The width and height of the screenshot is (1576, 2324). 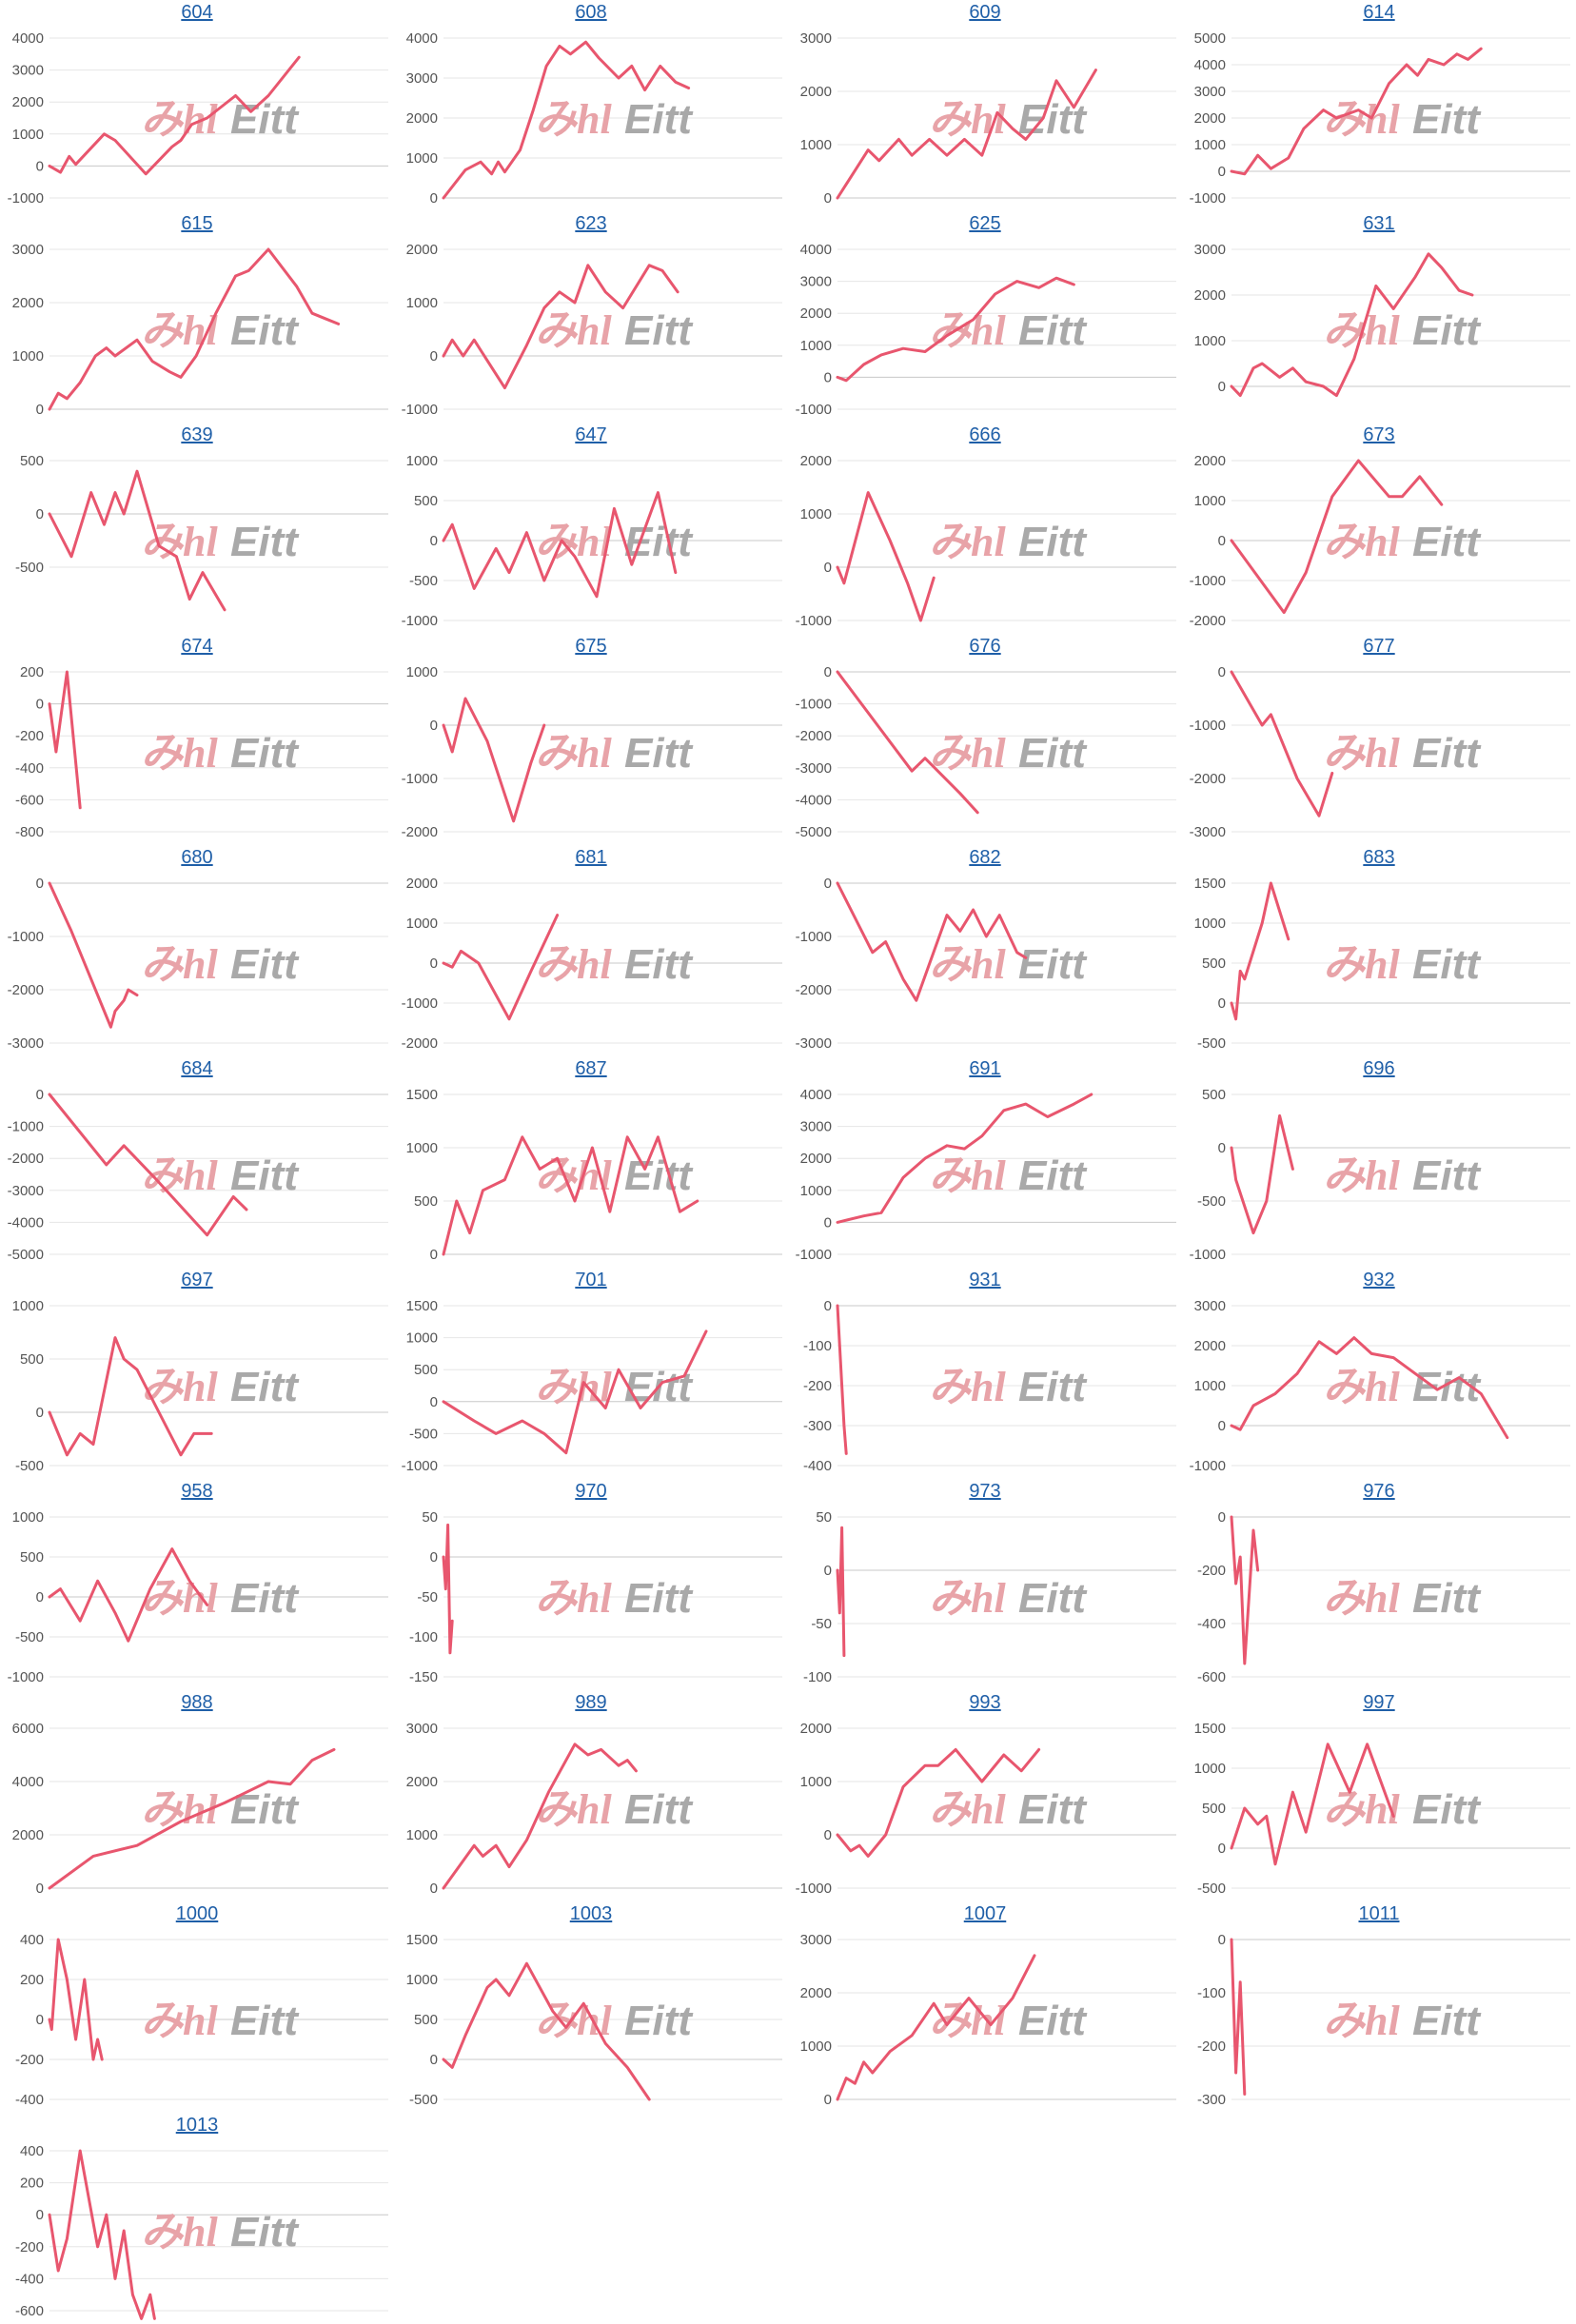 What do you see at coordinates (591, 435) in the screenshot?
I see `chart-title-link: 647` at bounding box center [591, 435].